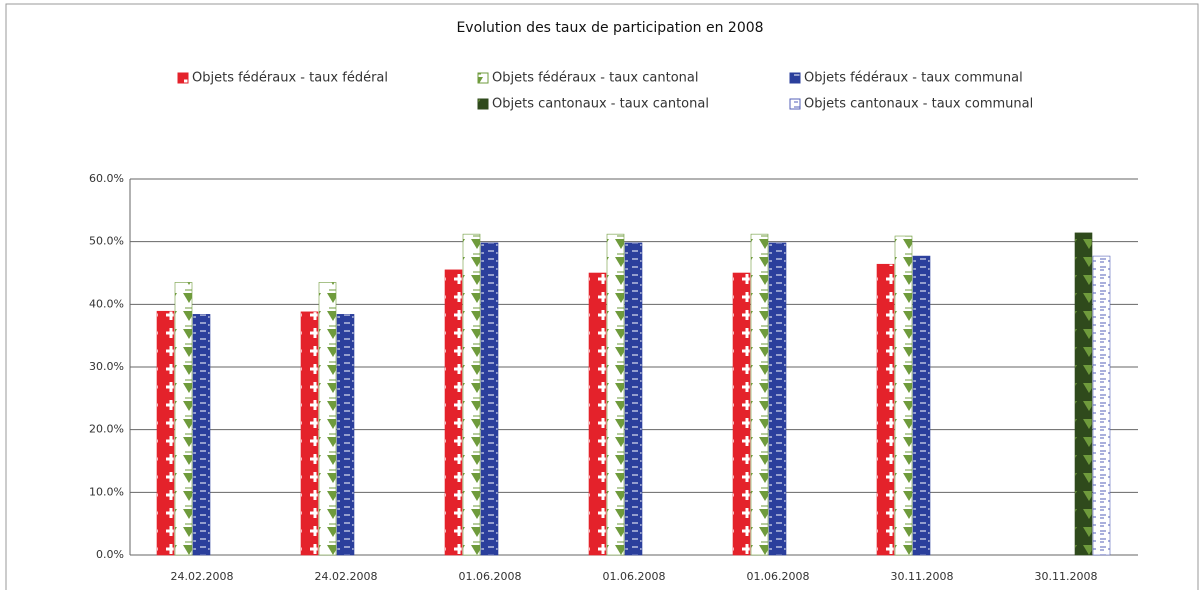 Image resolution: width=1203 pixels, height=590 pixels. I want to click on legend-label: Objets cantonaux - taux communal, so click(918, 104).